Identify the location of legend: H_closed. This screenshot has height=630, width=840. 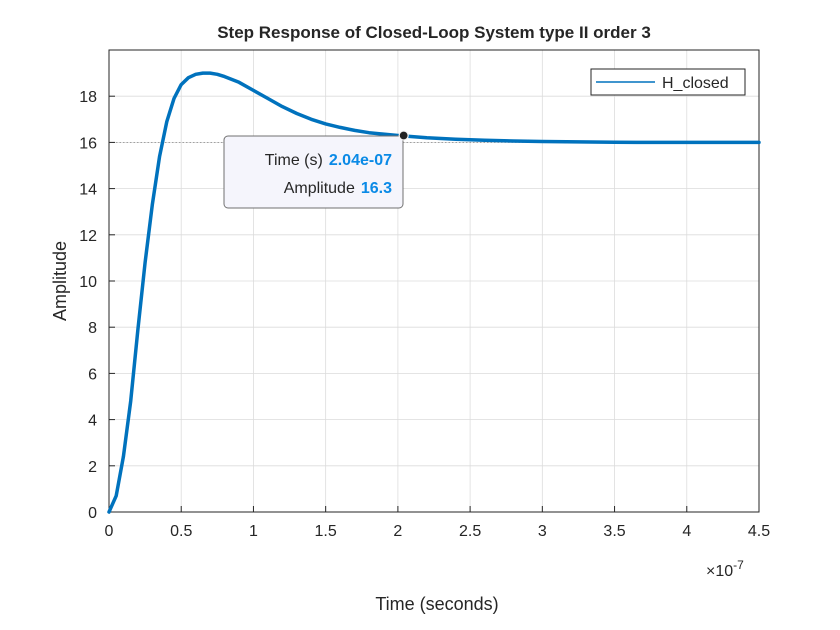
(668, 82).